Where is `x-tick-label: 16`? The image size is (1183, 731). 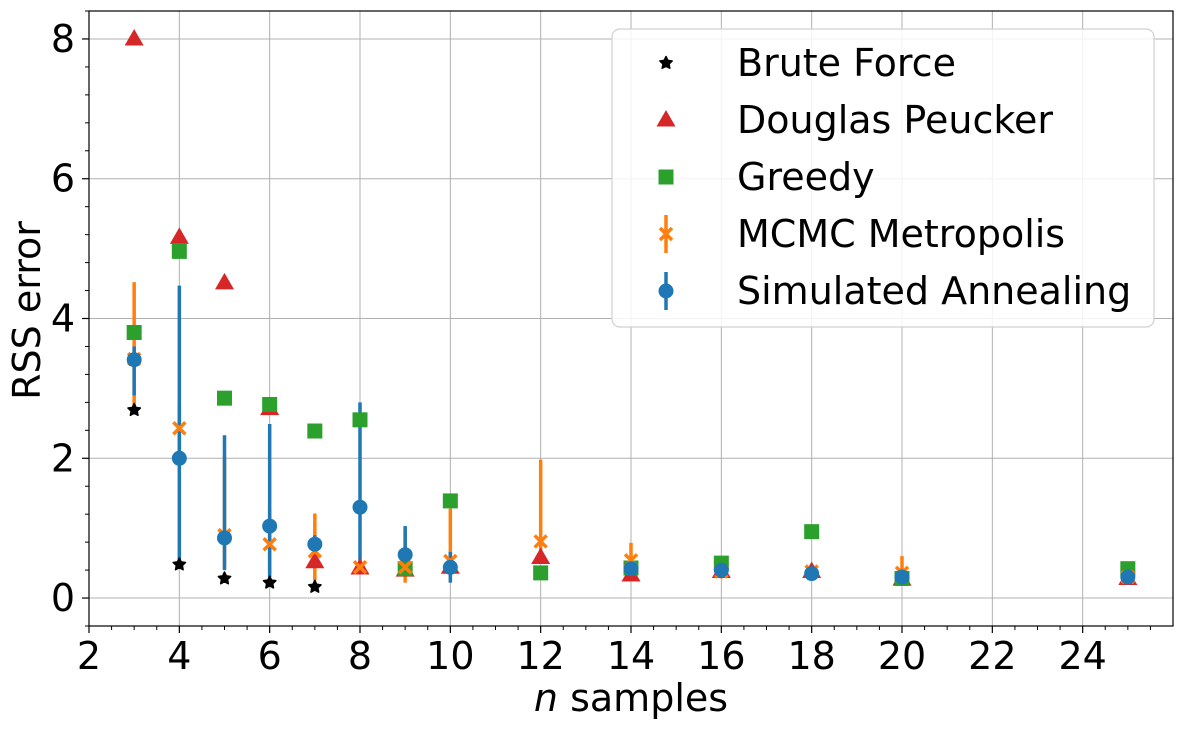
x-tick-label: 16 is located at coordinates (721, 656).